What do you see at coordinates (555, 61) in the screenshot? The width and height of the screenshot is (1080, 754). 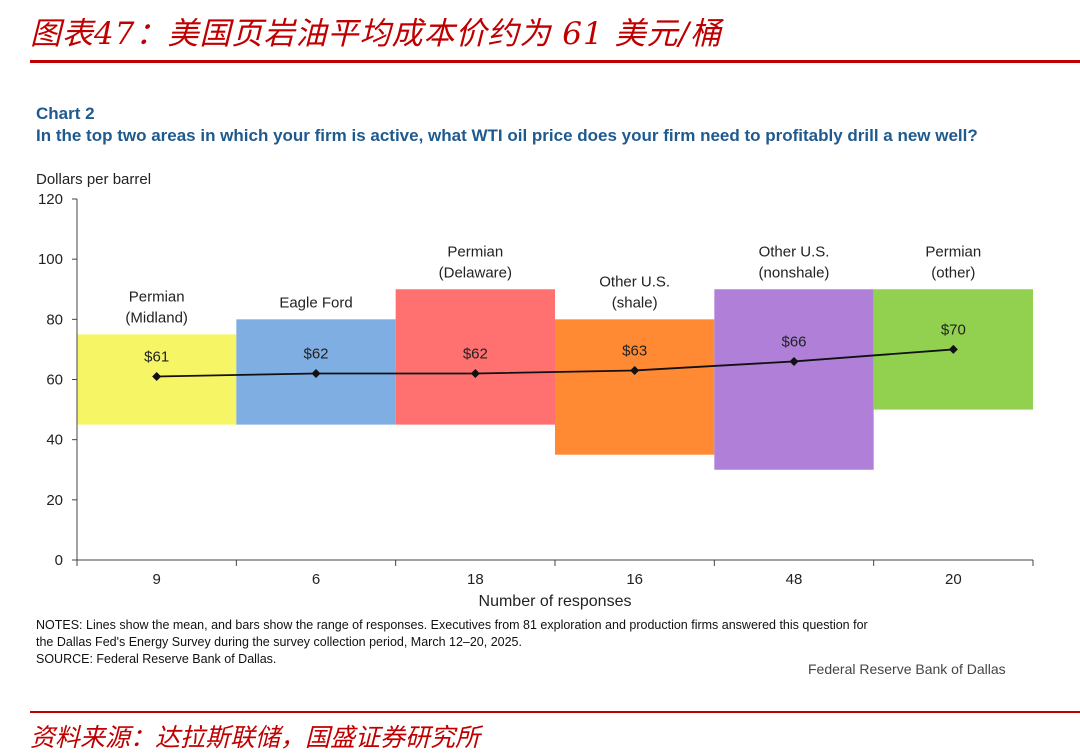 I see `header-divider` at bounding box center [555, 61].